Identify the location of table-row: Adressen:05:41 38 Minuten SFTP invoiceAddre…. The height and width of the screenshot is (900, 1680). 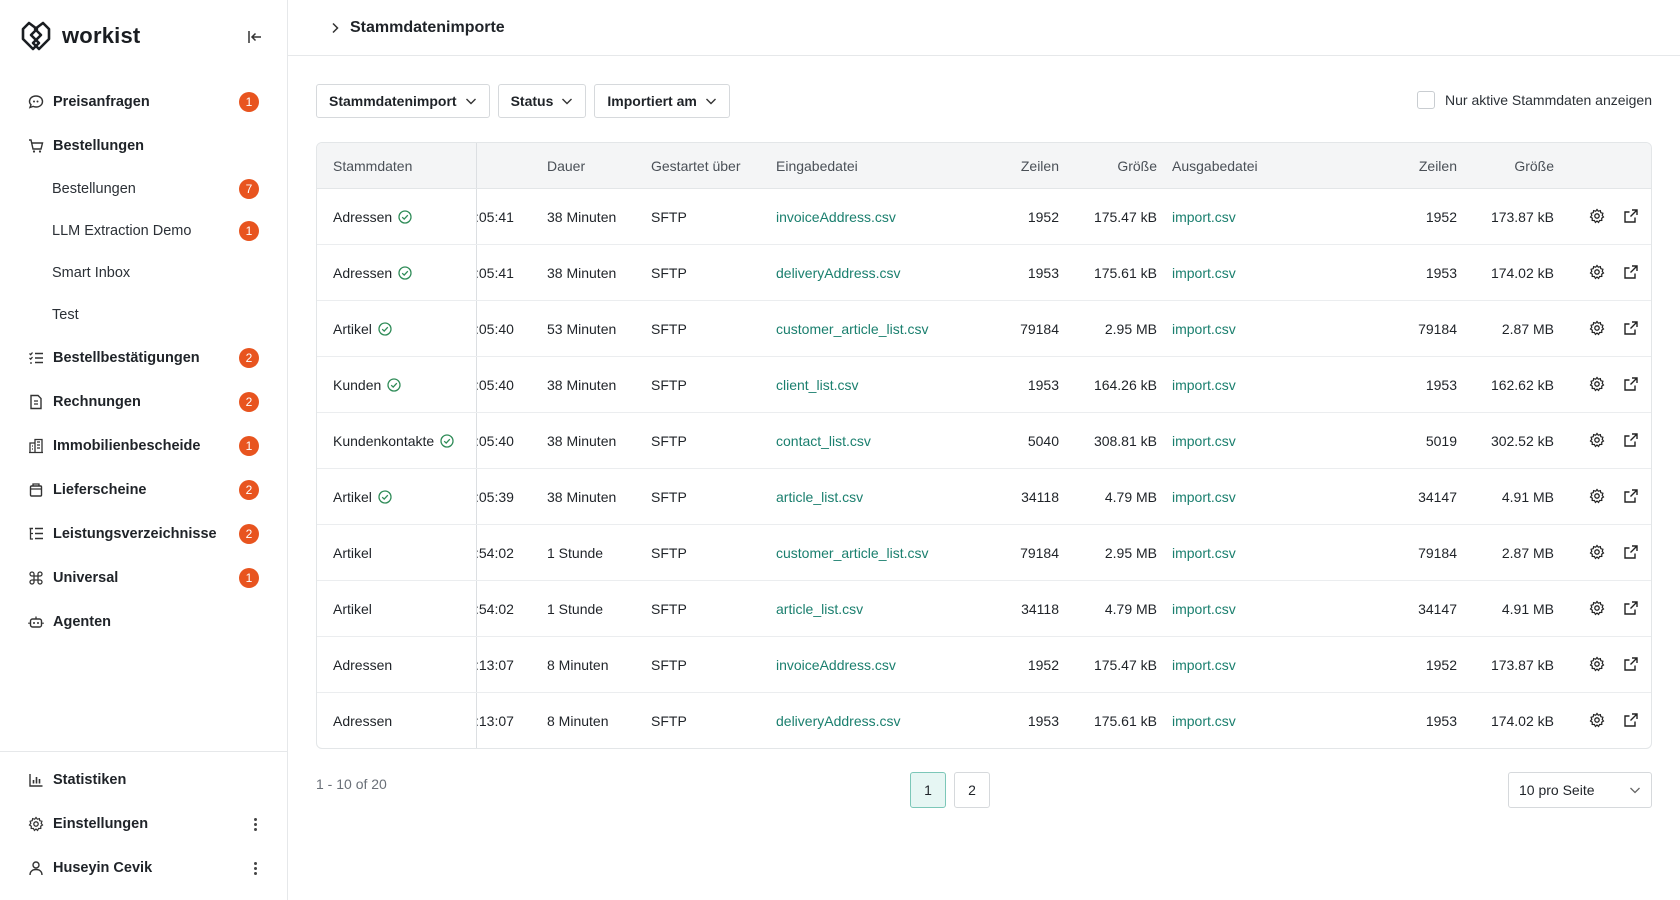
(984, 217).